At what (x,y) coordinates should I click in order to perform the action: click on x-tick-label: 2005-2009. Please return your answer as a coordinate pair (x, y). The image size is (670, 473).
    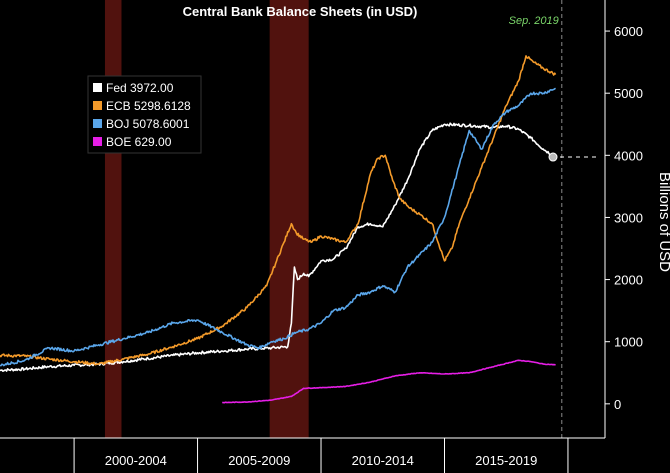
    Looking at the image, I should click on (259, 460).